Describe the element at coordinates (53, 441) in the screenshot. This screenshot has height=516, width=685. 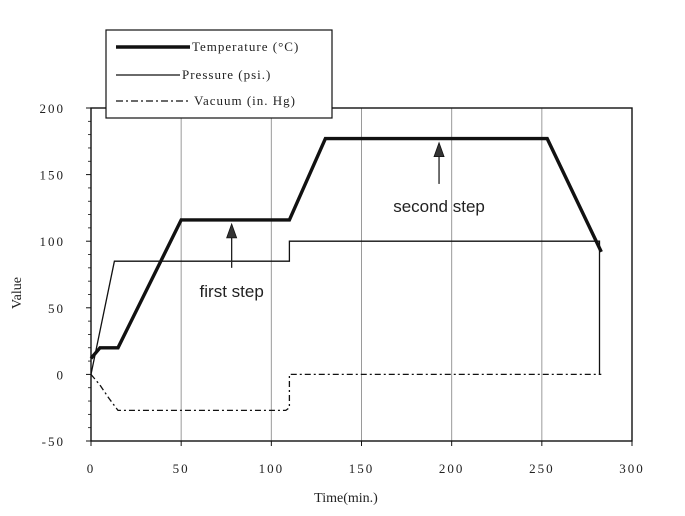
I see `y-tick-label: -50` at that location.